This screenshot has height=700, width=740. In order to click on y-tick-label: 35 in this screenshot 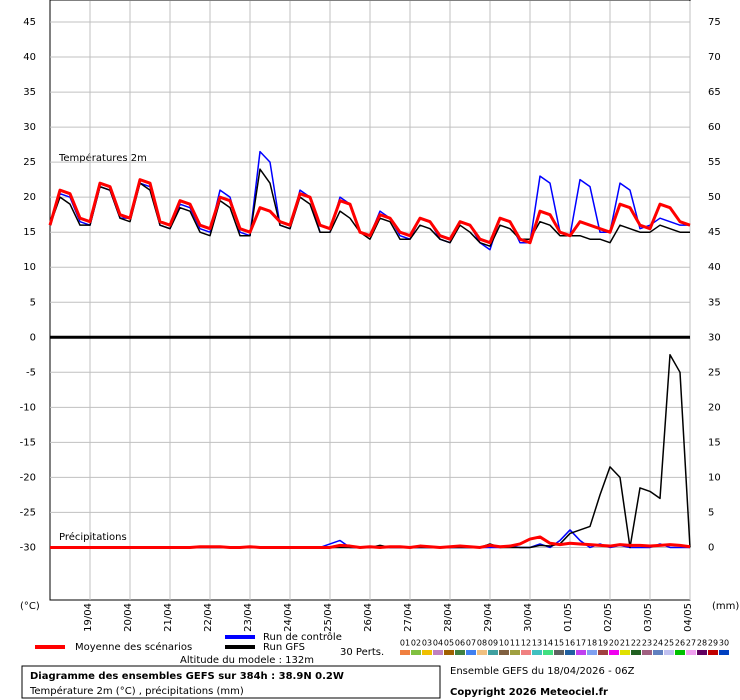, I will do `click(29, 92)`.